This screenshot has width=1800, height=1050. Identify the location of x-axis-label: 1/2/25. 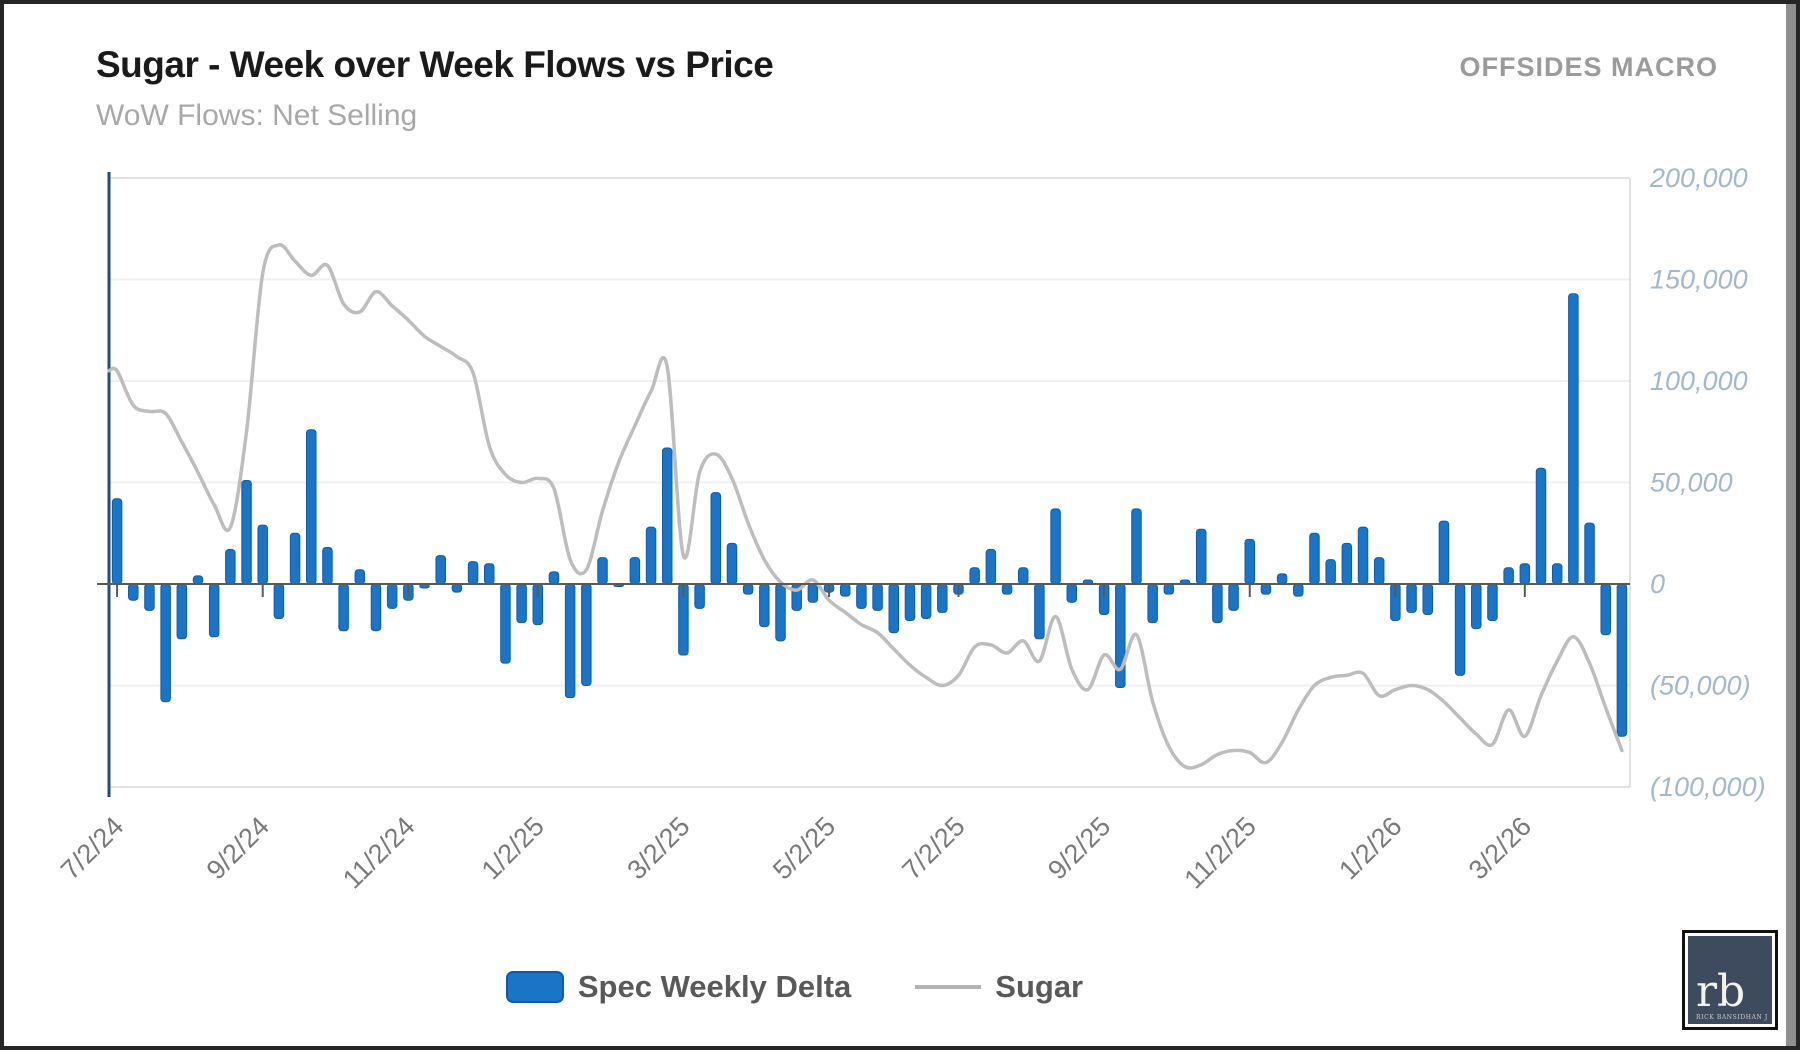
(513, 848).